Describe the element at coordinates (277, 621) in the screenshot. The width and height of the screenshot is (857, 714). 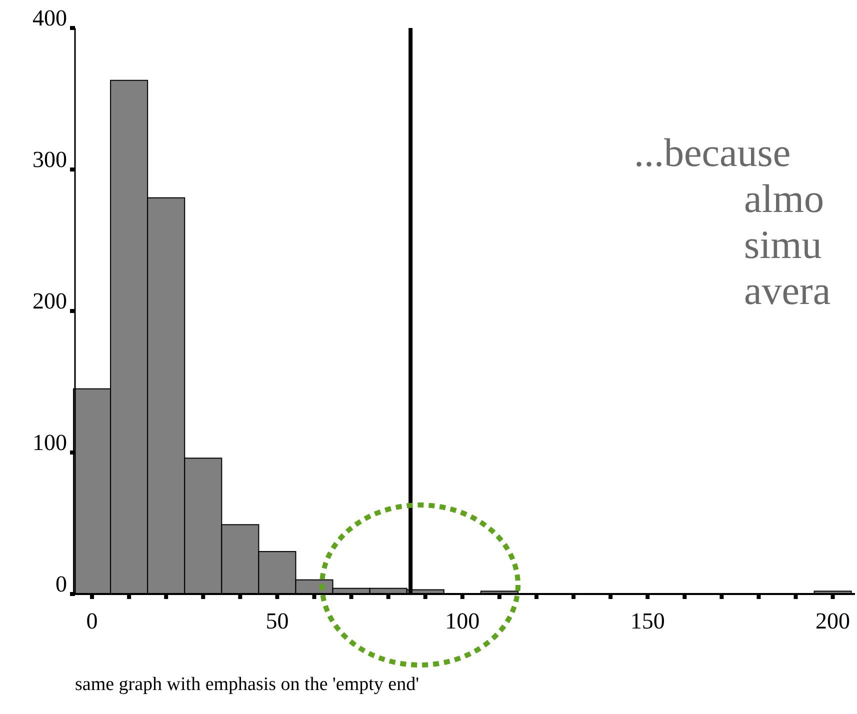
I see `x-tick-label: 50` at that location.